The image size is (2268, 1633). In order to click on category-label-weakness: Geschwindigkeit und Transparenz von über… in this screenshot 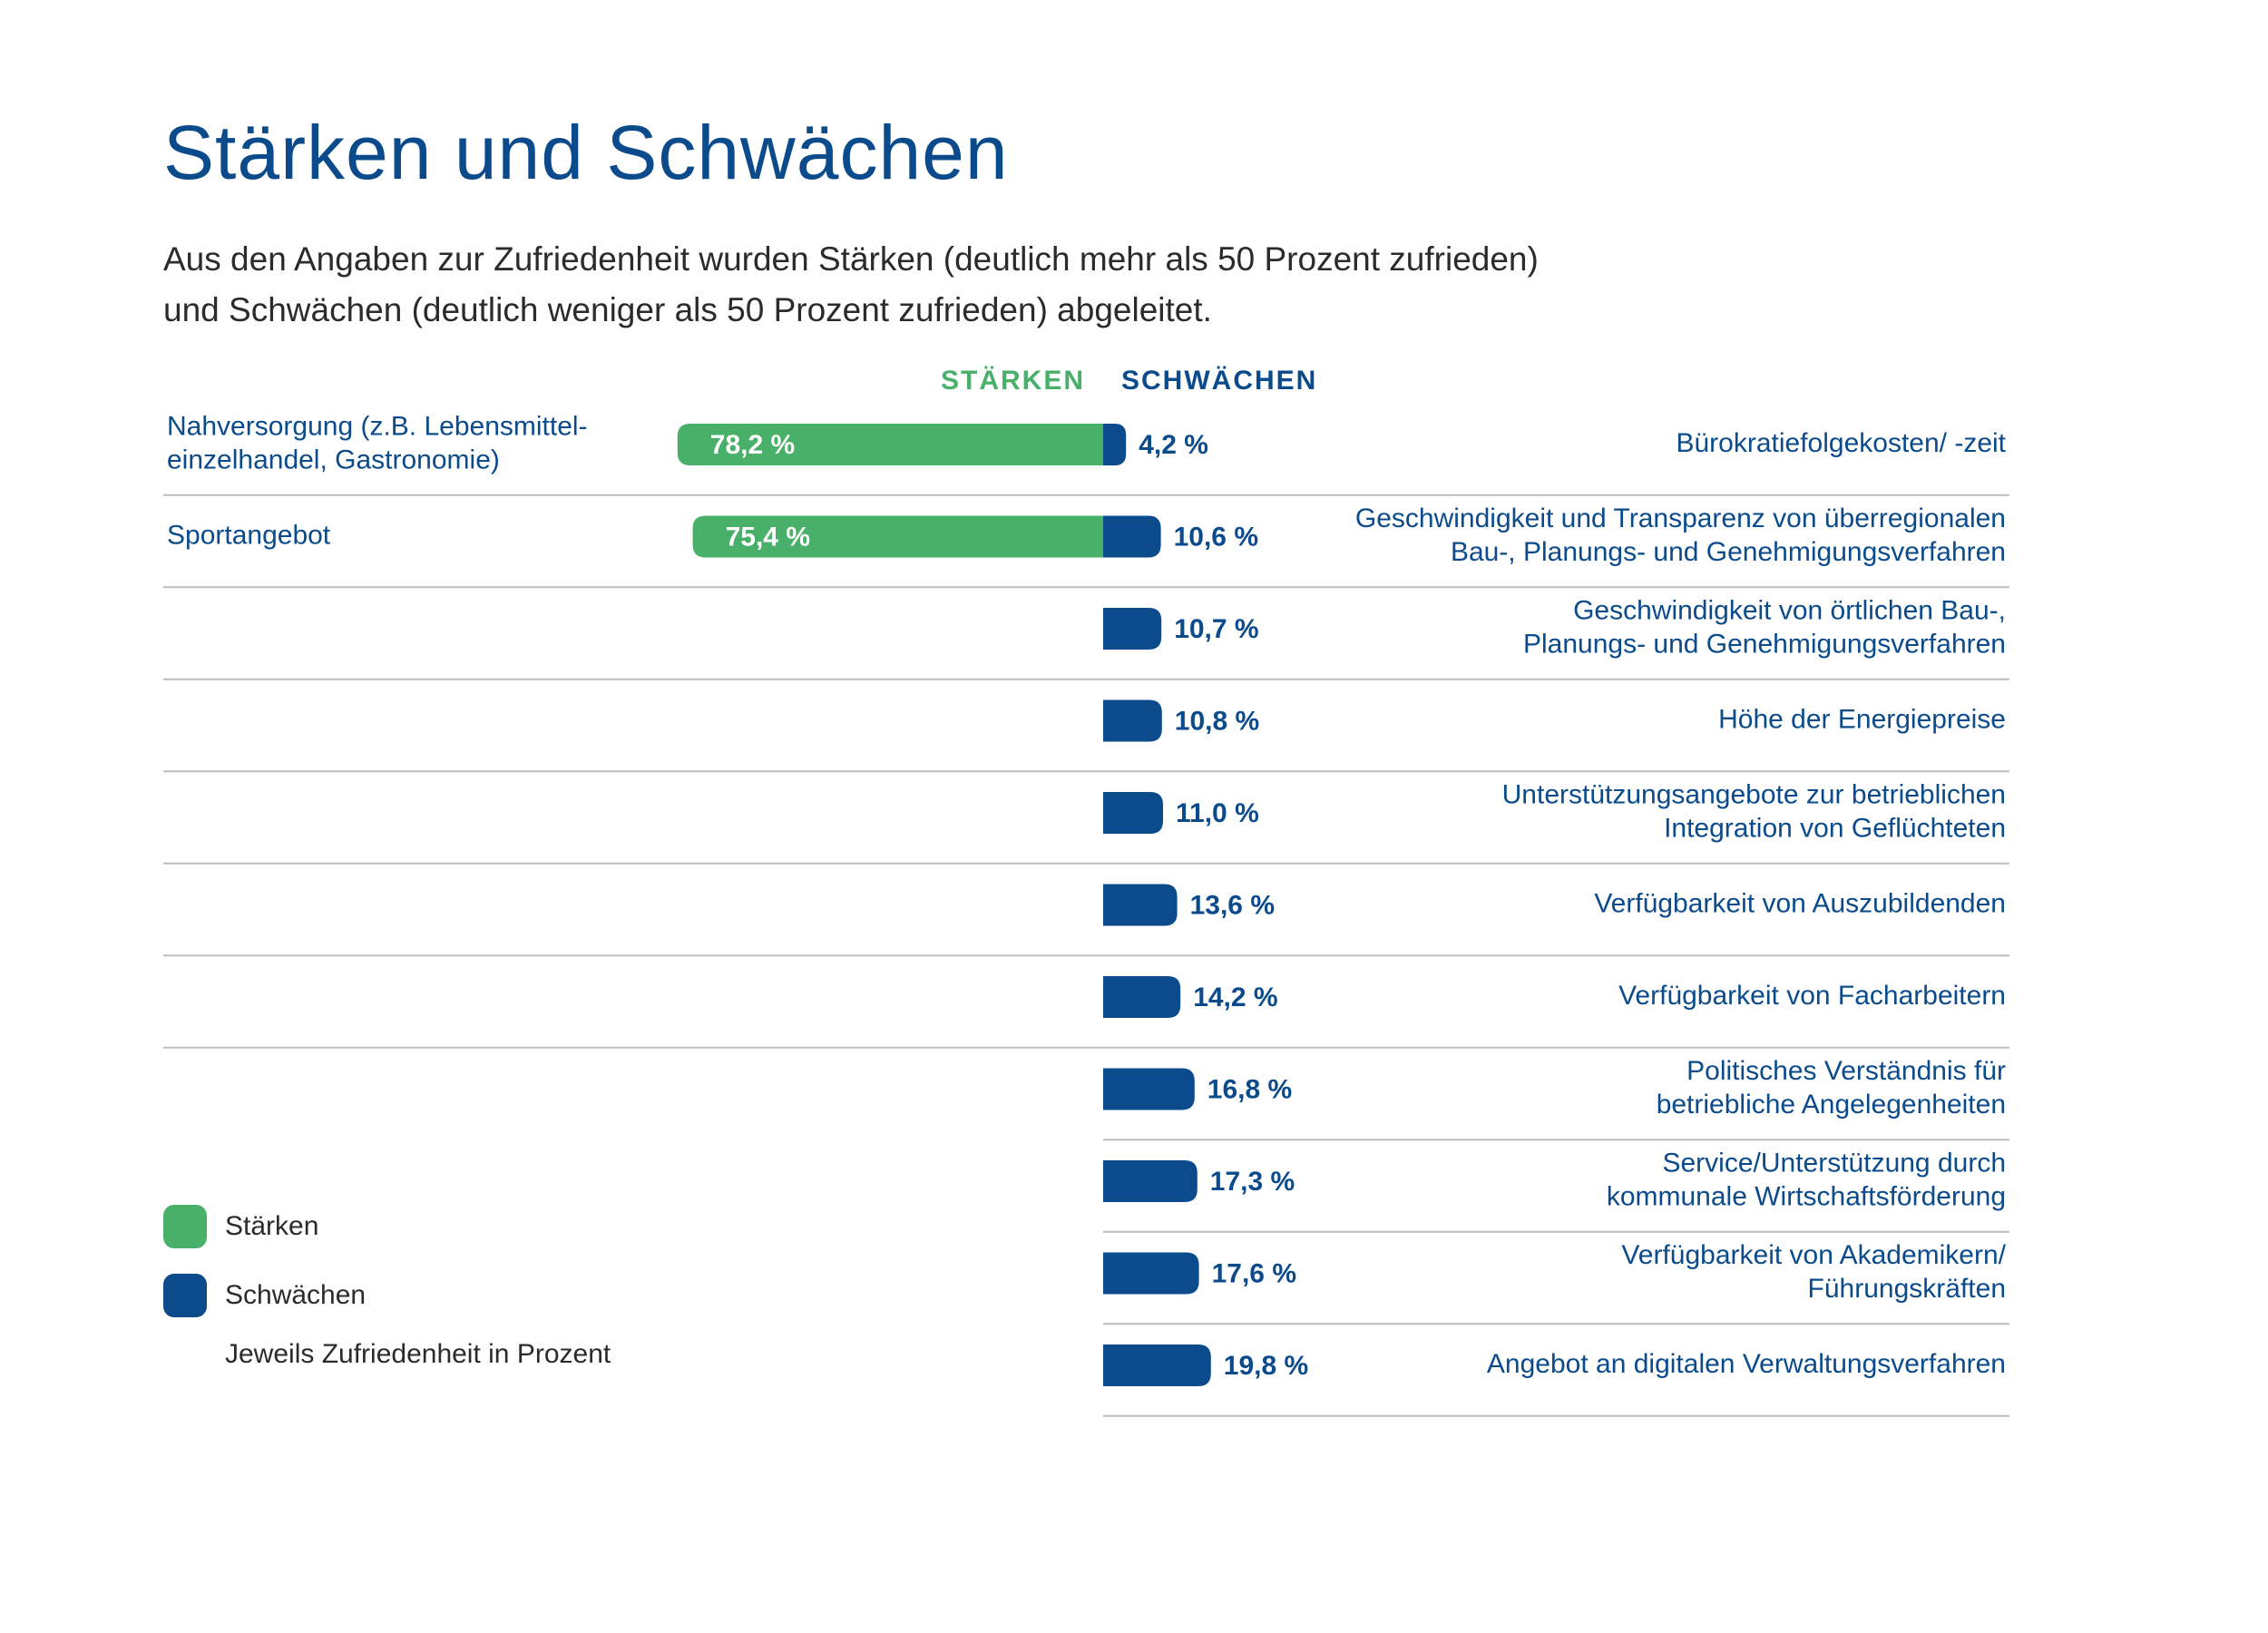, I will do `click(1681, 518)`.